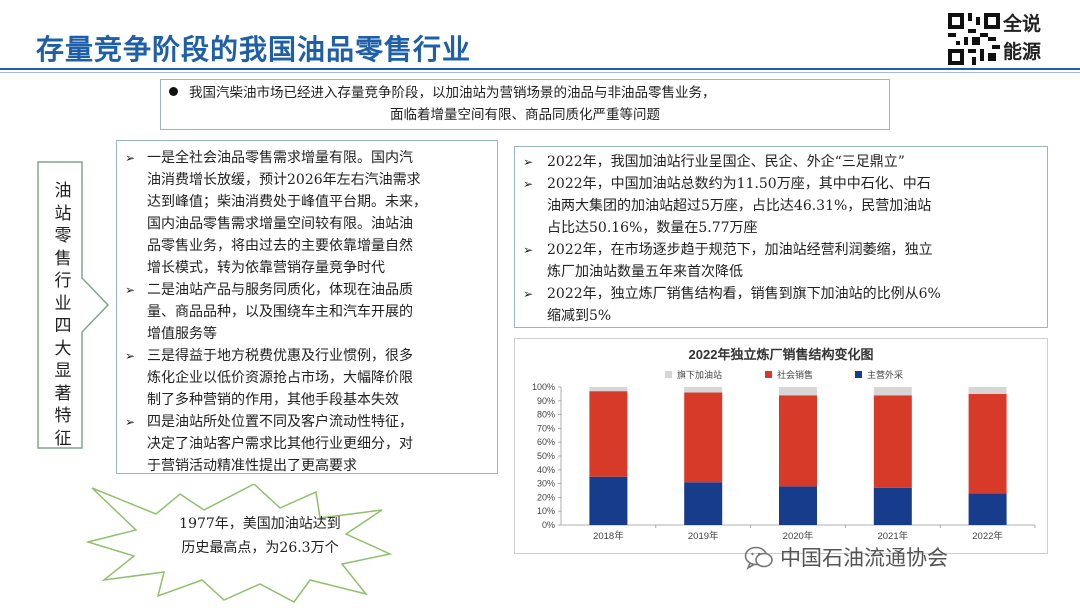 Image resolution: width=1080 pixels, height=608 pixels. What do you see at coordinates (525, 115) in the screenshot?
I see `summary-line-2: 面临着增量空间有限、商品同质化严重等问题` at bounding box center [525, 115].